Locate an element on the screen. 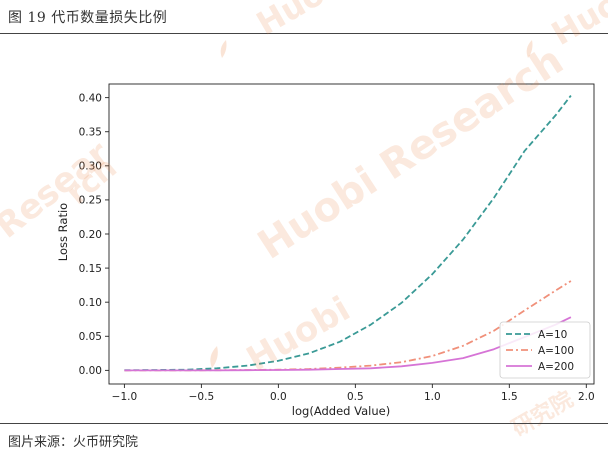 The width and height of the screenshot is (608, 462). x-tick-label: 1.0 is located at coordinates (432, 397).